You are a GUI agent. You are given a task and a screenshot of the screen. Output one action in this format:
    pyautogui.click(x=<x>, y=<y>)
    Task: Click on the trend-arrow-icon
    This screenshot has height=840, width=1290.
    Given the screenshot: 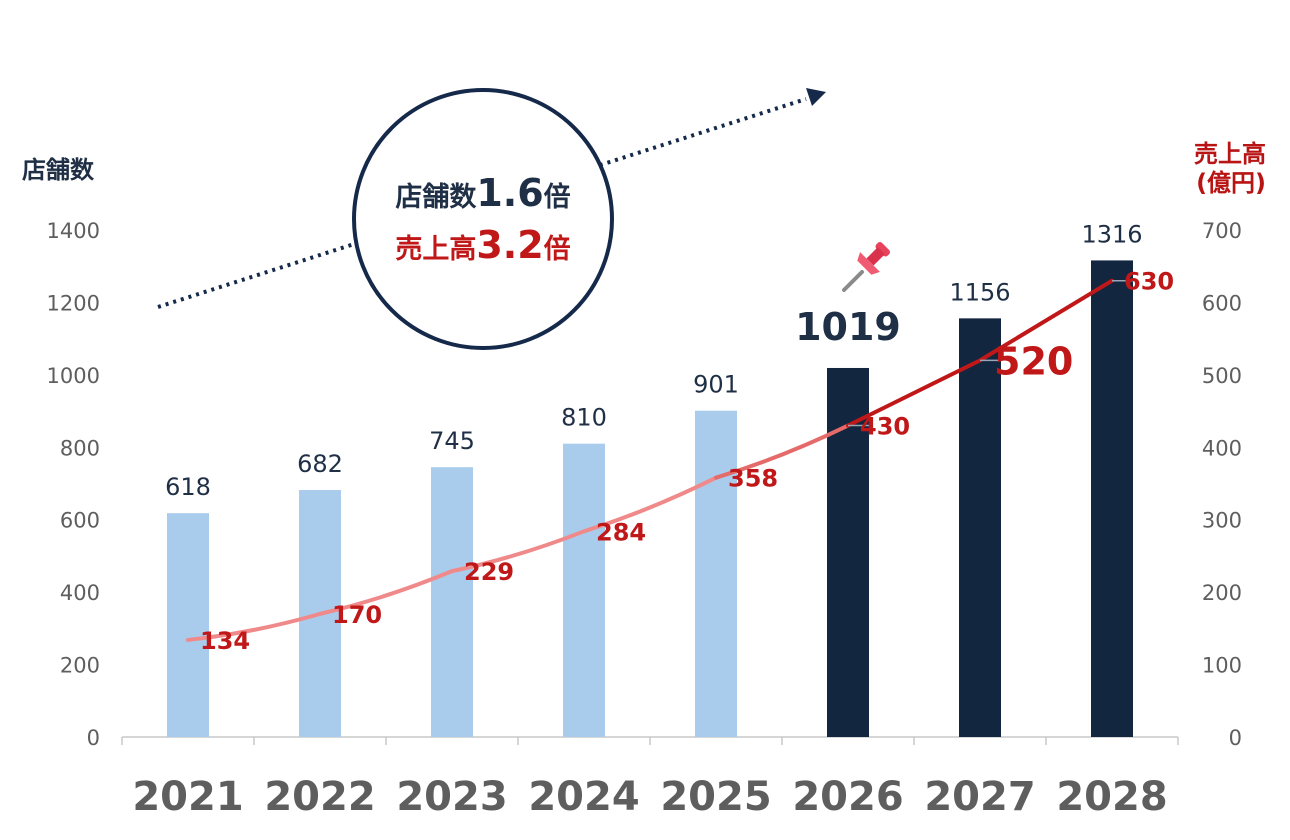 What is the action you would take?
    pyautogui.click(x=491, y=198)
    